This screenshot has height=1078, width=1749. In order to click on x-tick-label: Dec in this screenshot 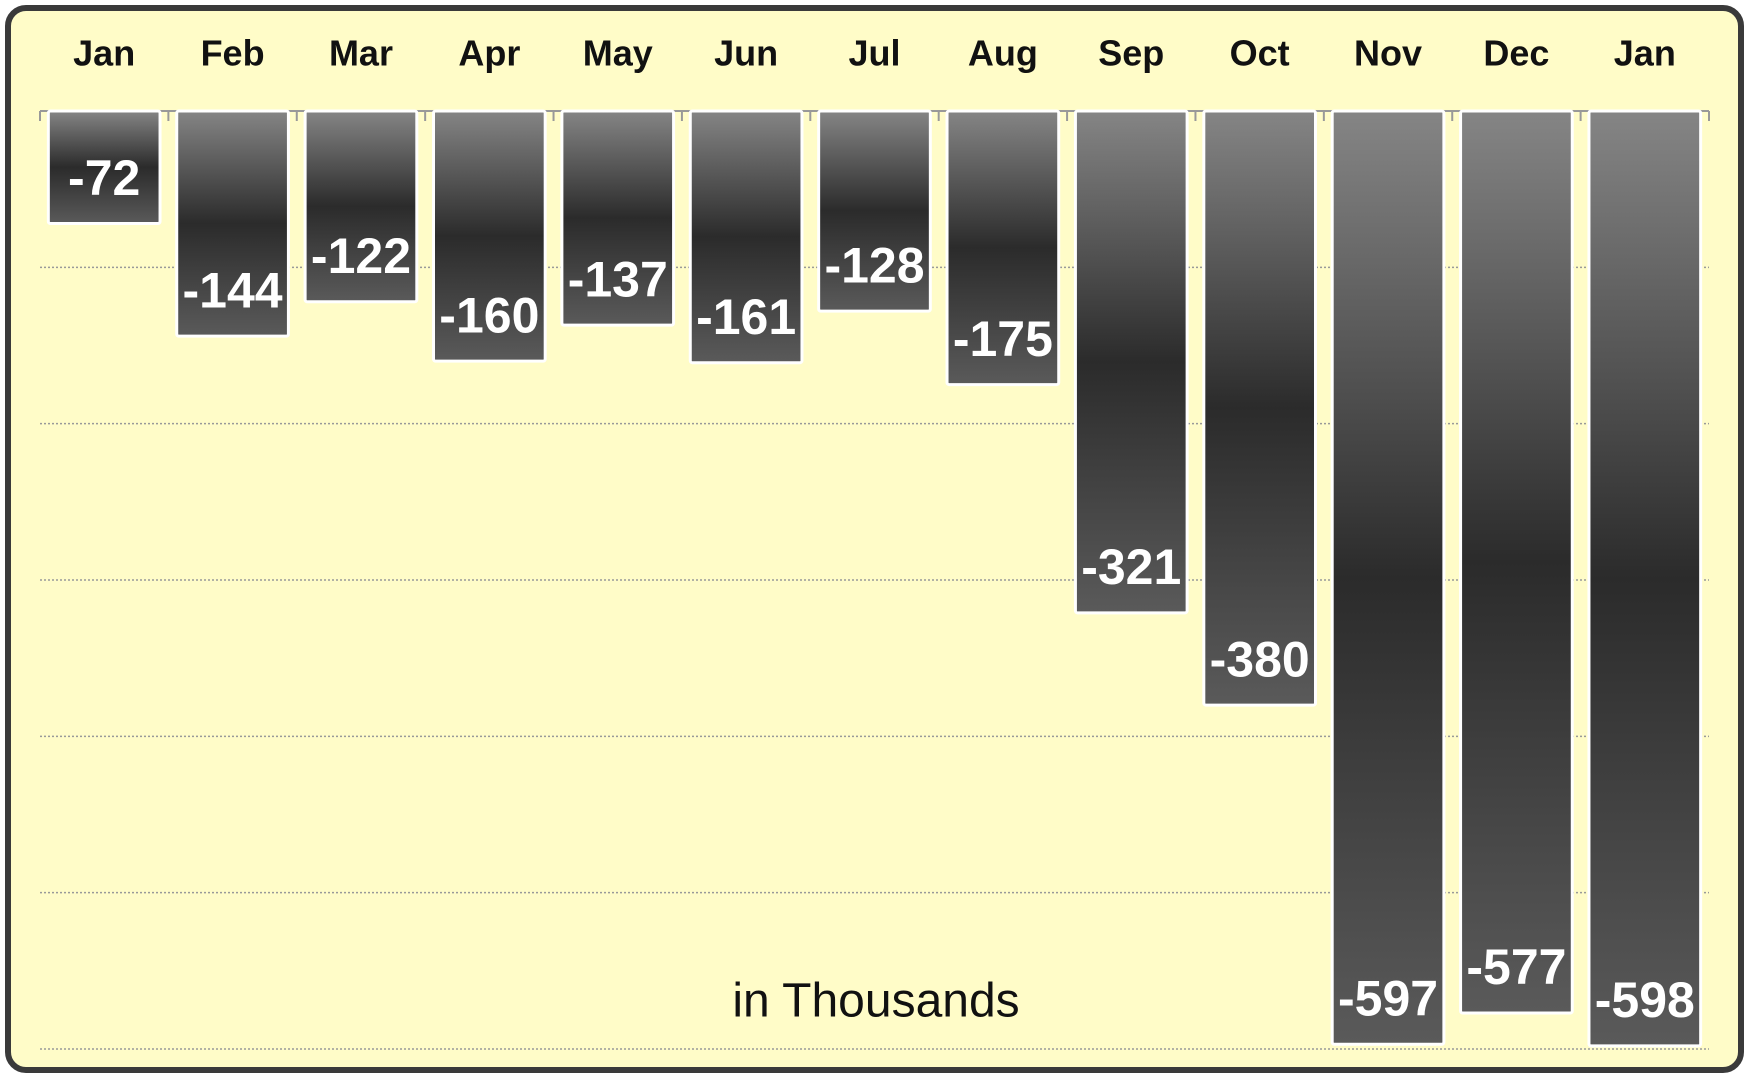, I will do `click(1516, 53)`.